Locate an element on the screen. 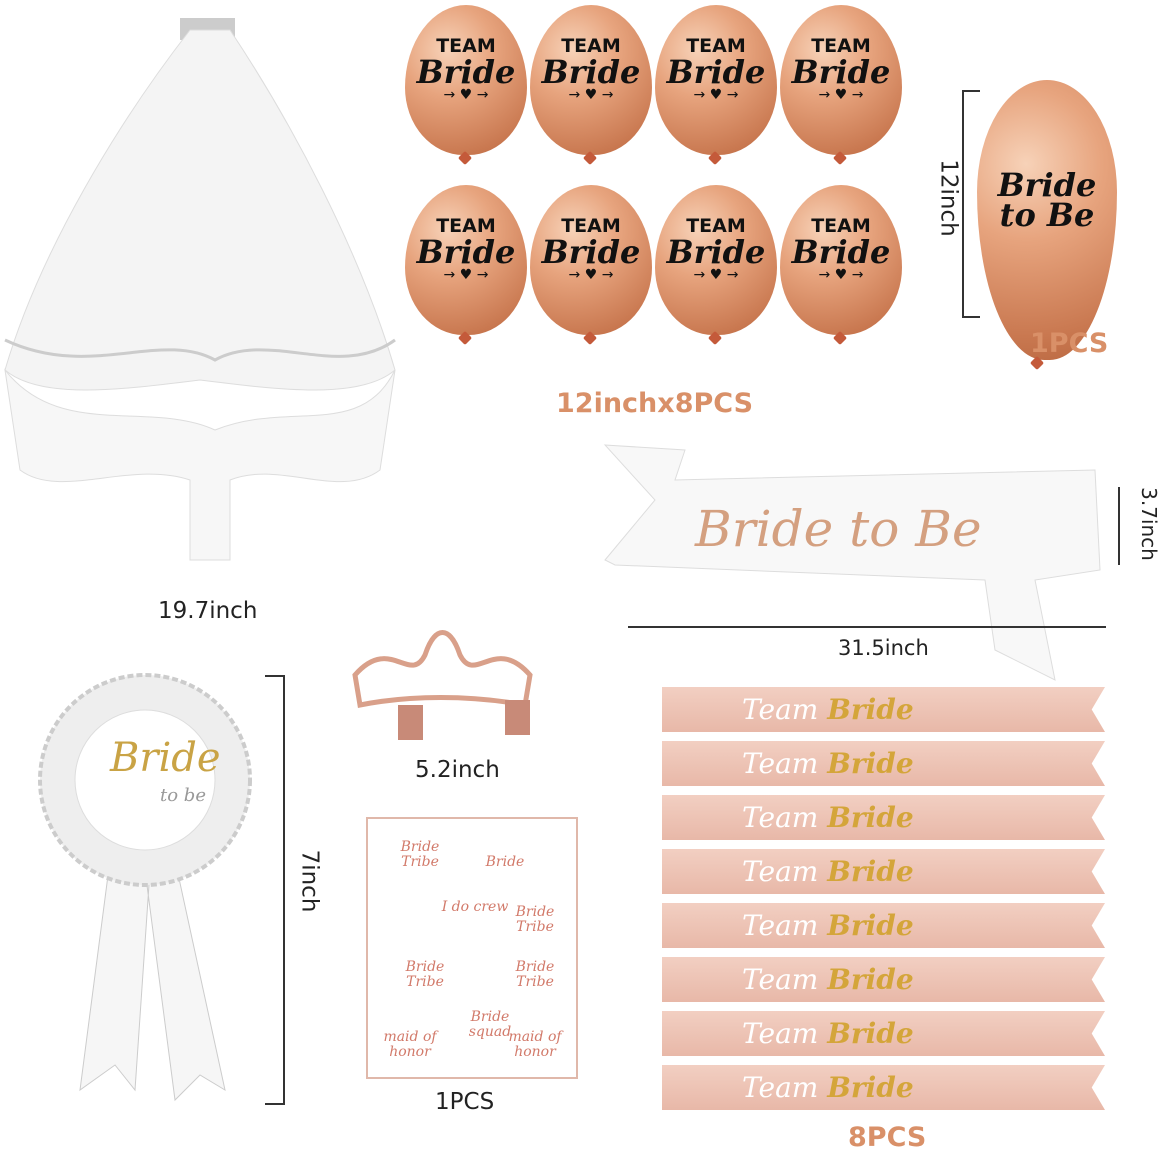  sash-width-line is located at coordinates (867, 627).